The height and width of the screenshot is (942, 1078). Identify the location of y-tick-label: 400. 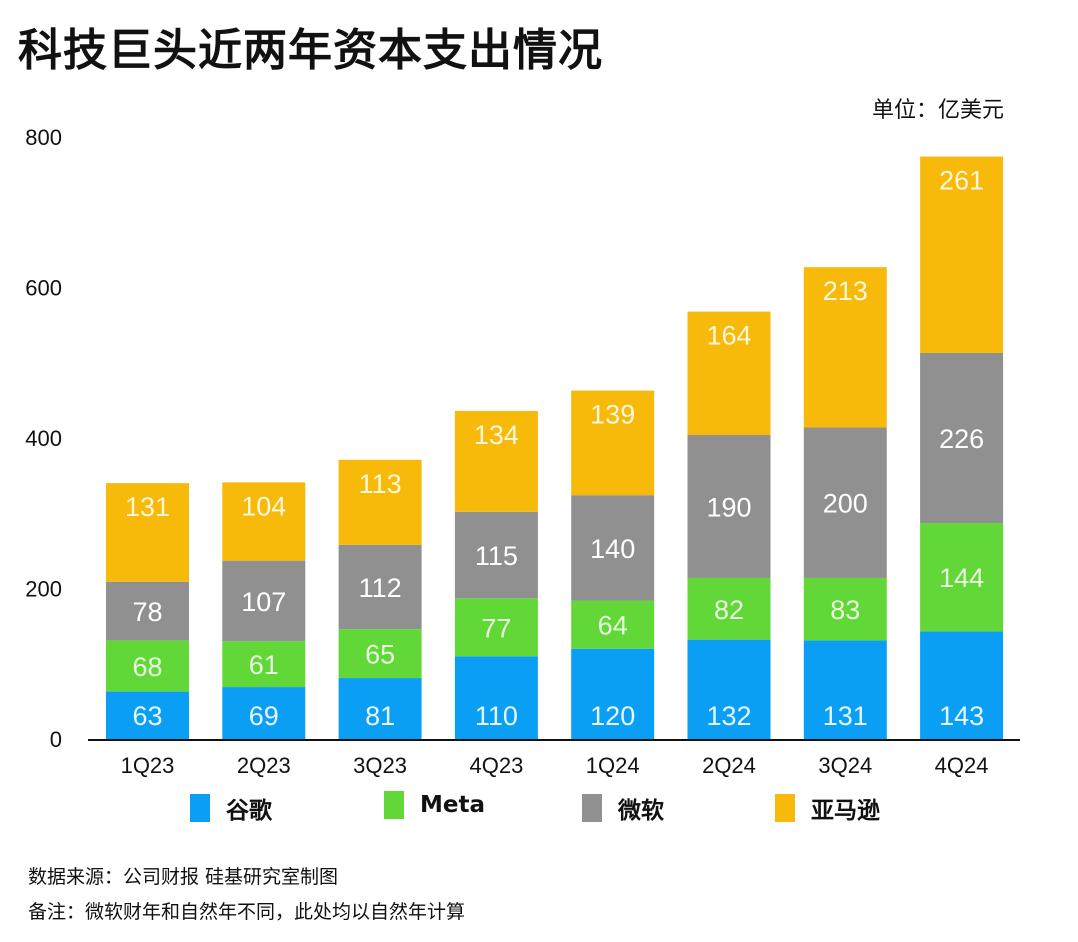
(43, 438).